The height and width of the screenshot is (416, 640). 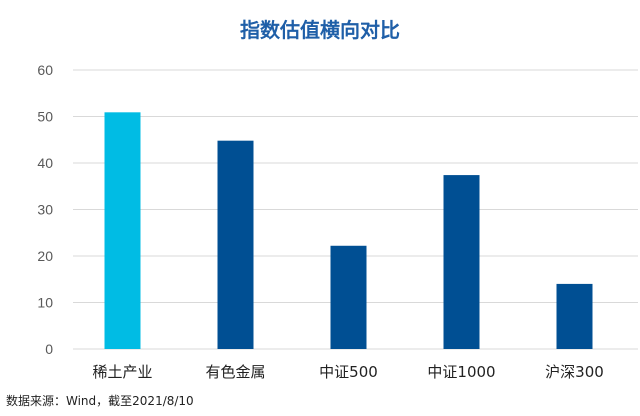 I want to click on y-tick-label: 0, so click(x=49, y=349).